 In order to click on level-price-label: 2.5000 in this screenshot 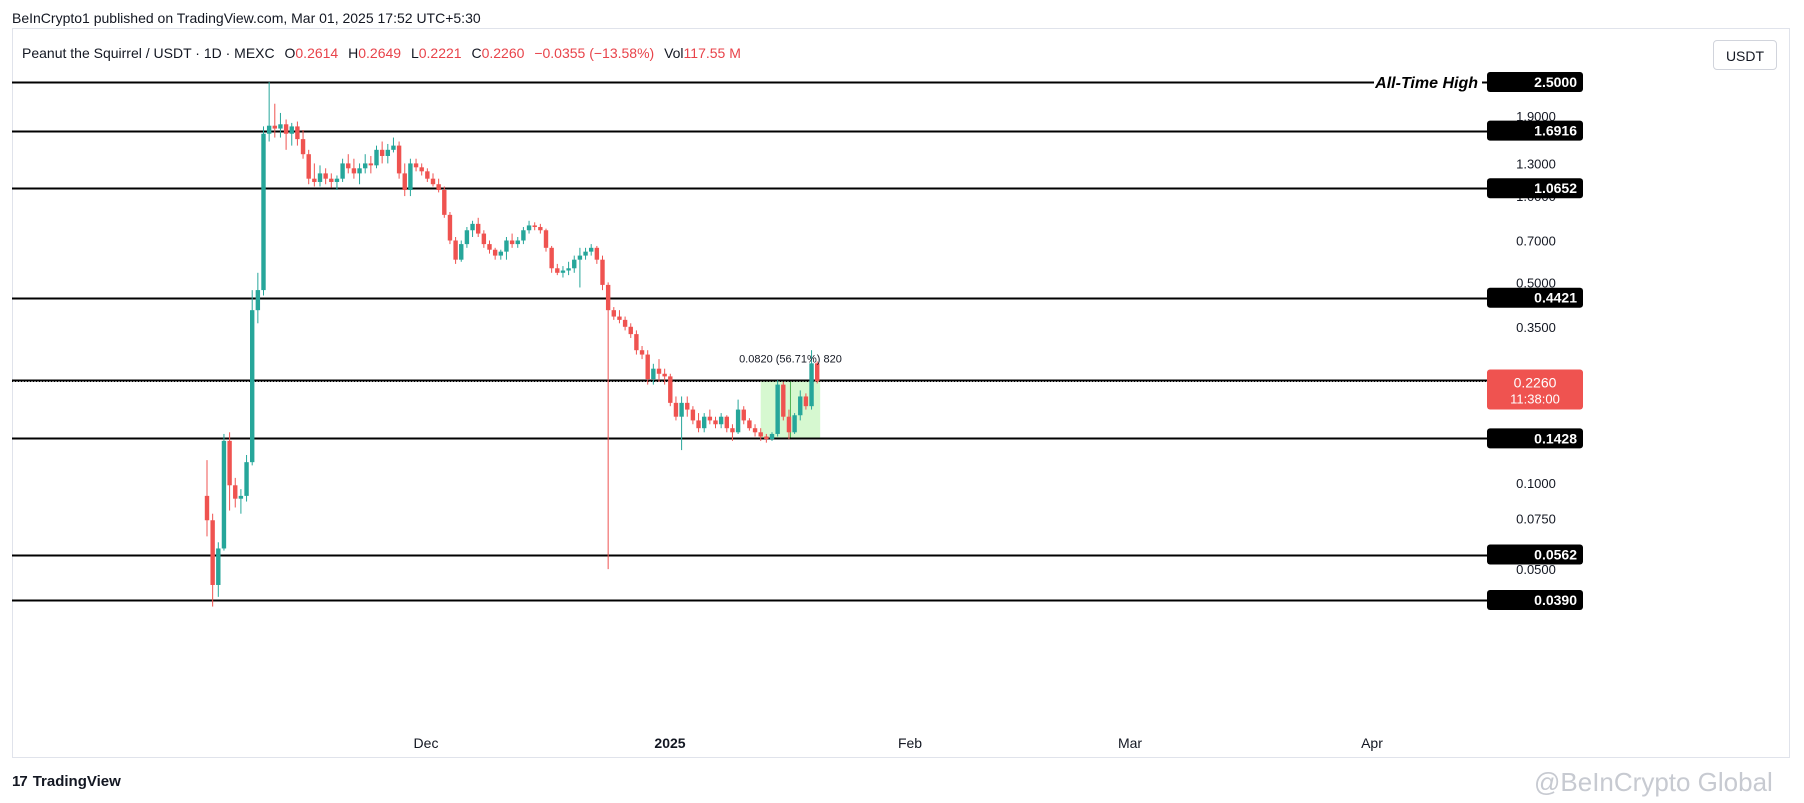, I will do `click(1555, 82)`.